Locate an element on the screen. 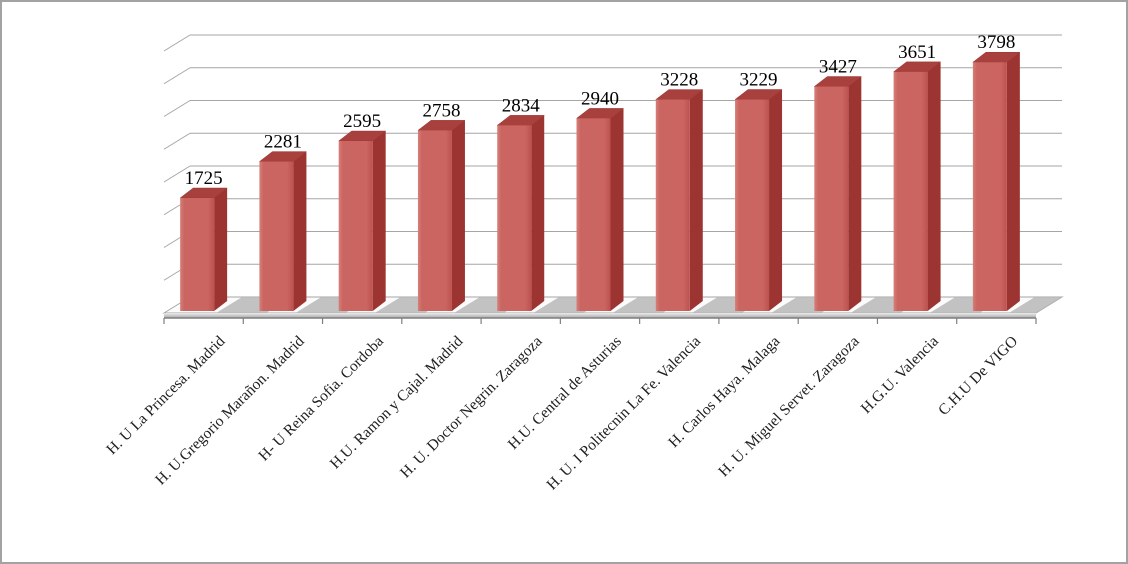 The height and width of the screenshot is (564, 1128). category-axis-label: H. U. I Politecnin La Fe. Valencia is located at coordinates (623, 413).